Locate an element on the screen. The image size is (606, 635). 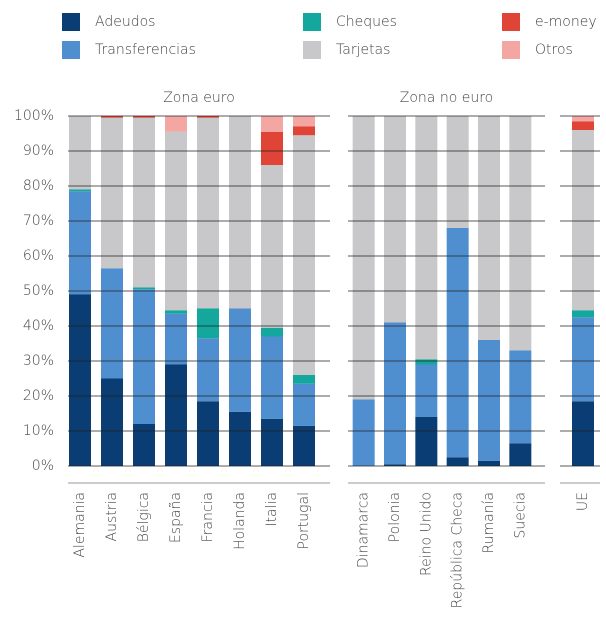
y-tick-label: 20% is located at coordinates (38, 396).